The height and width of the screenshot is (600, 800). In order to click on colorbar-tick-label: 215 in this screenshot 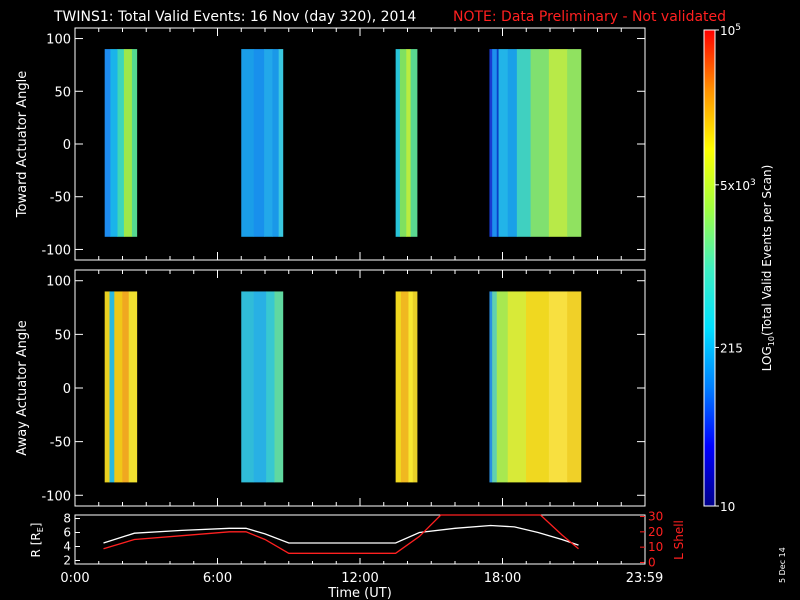, I will do `click(731, 348)`.